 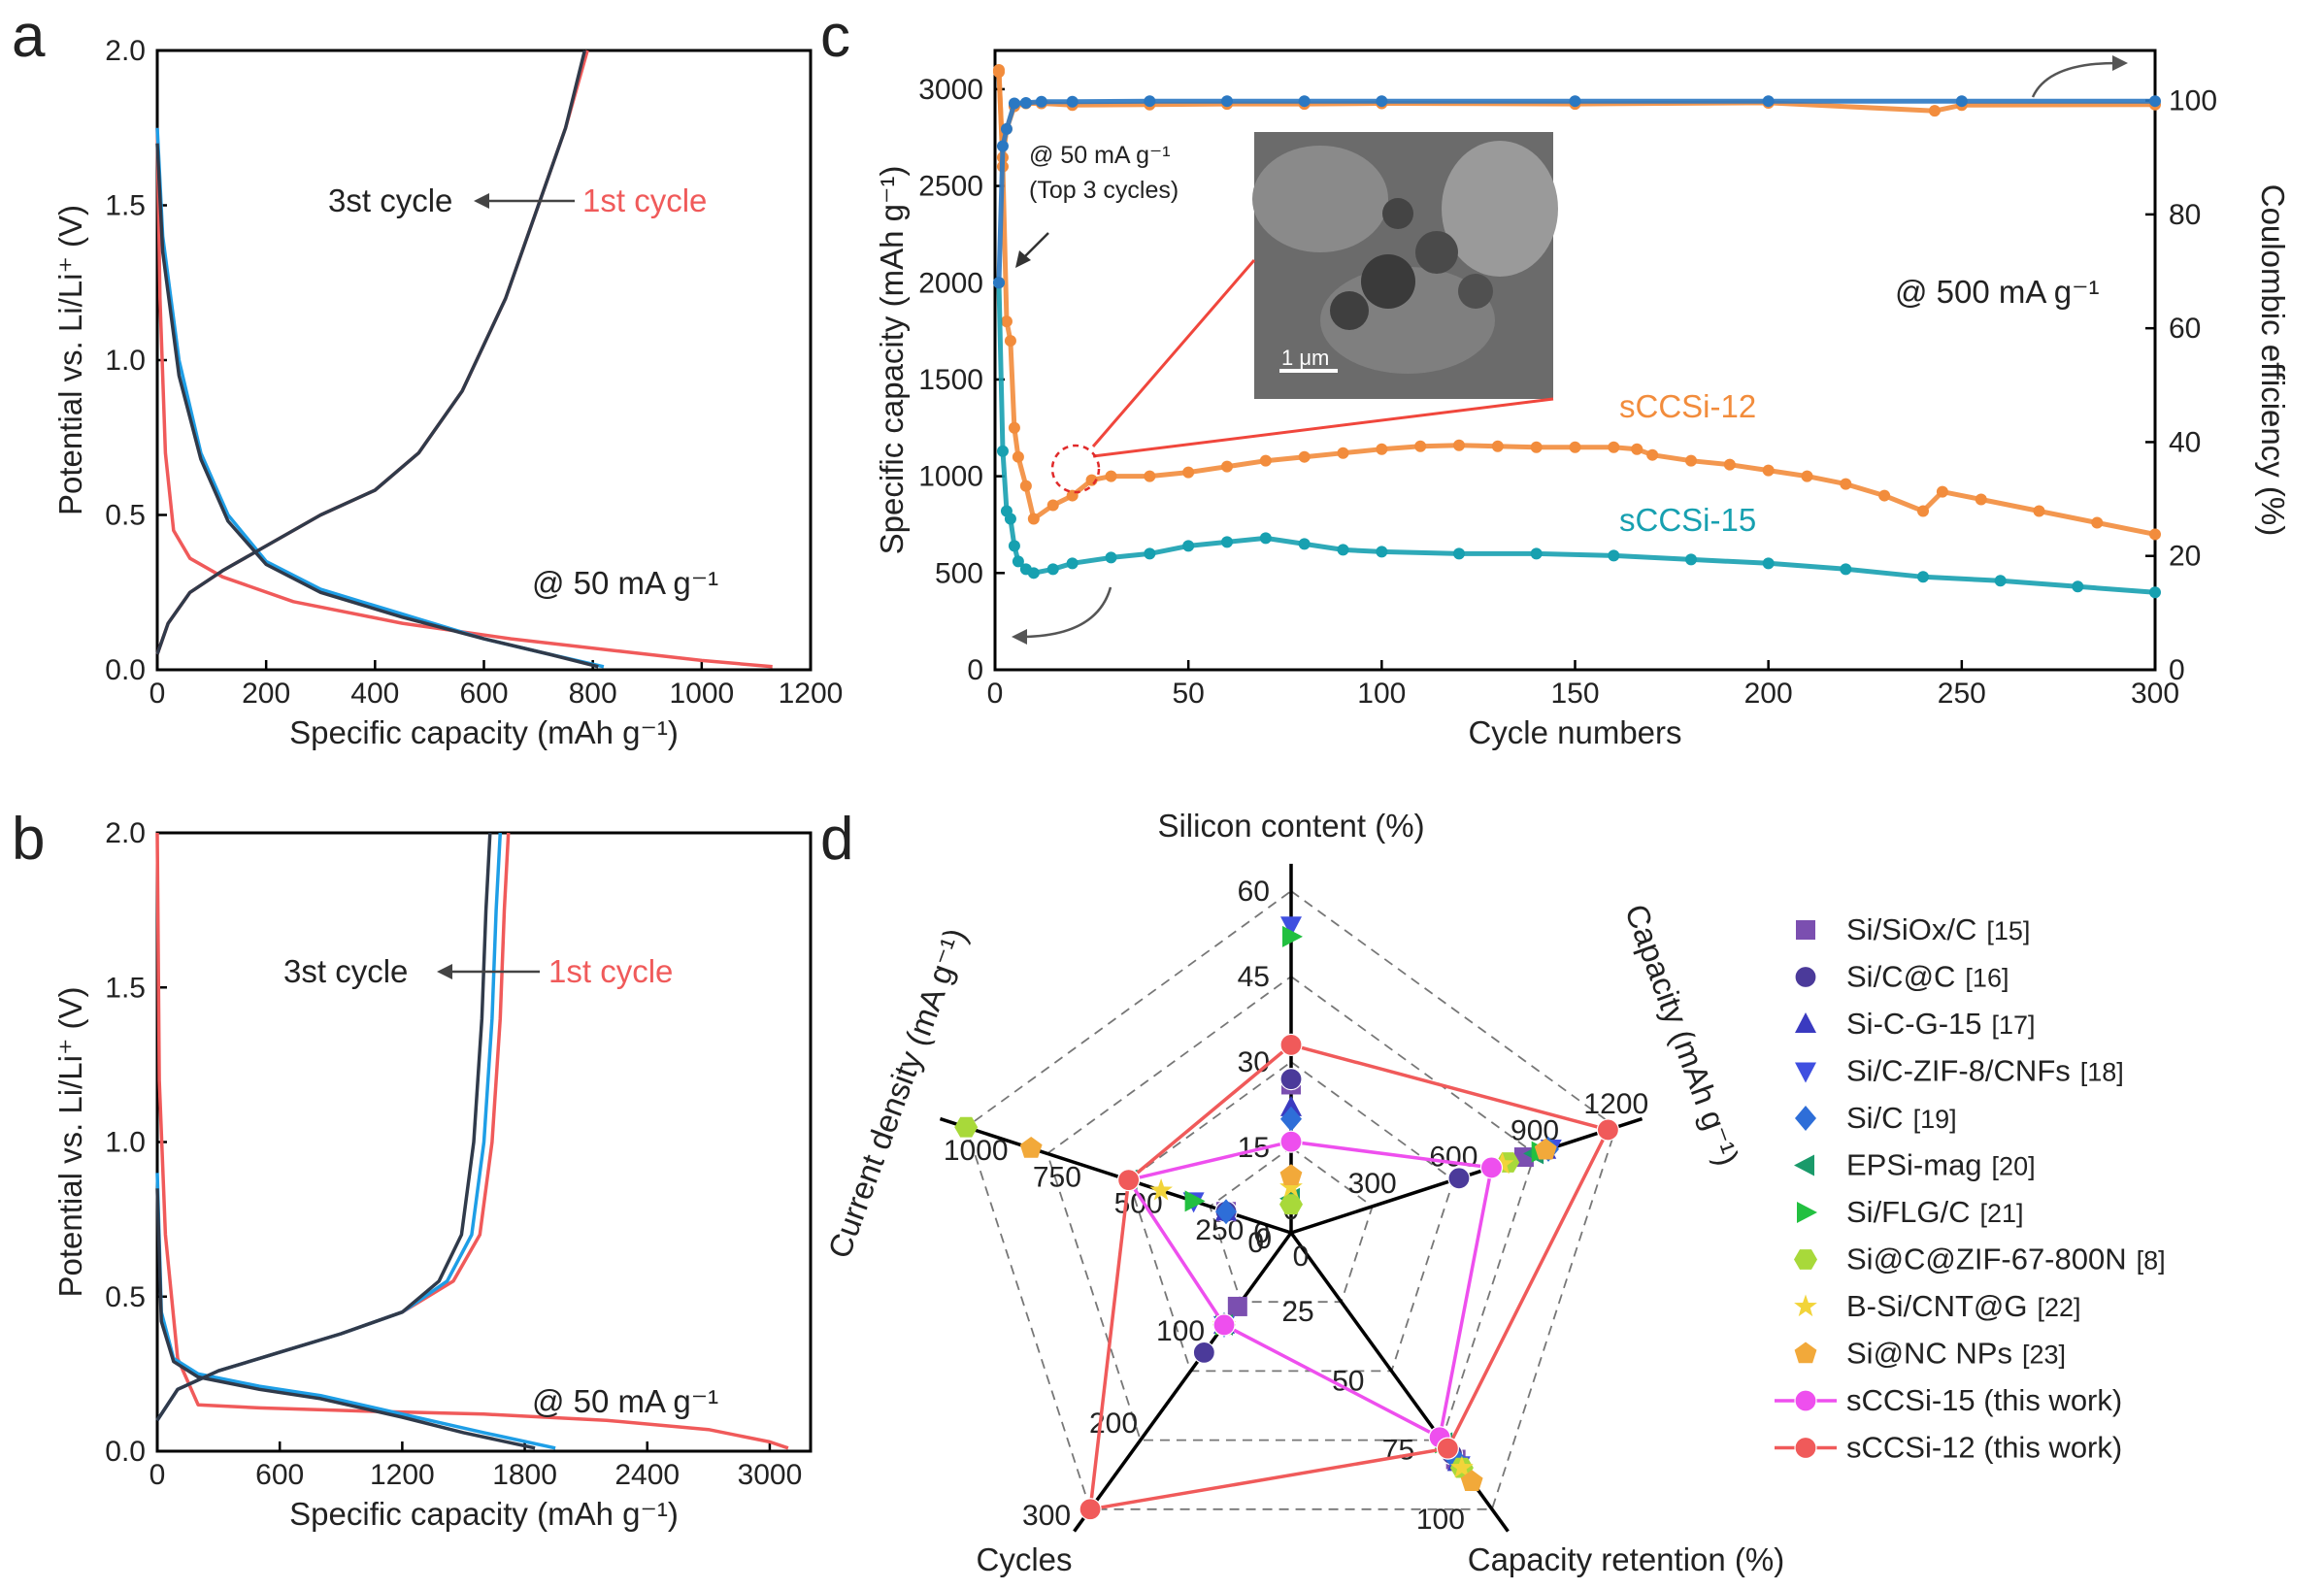 I want to click on y-tick-label: 1.5, so click(x=125, y=988).